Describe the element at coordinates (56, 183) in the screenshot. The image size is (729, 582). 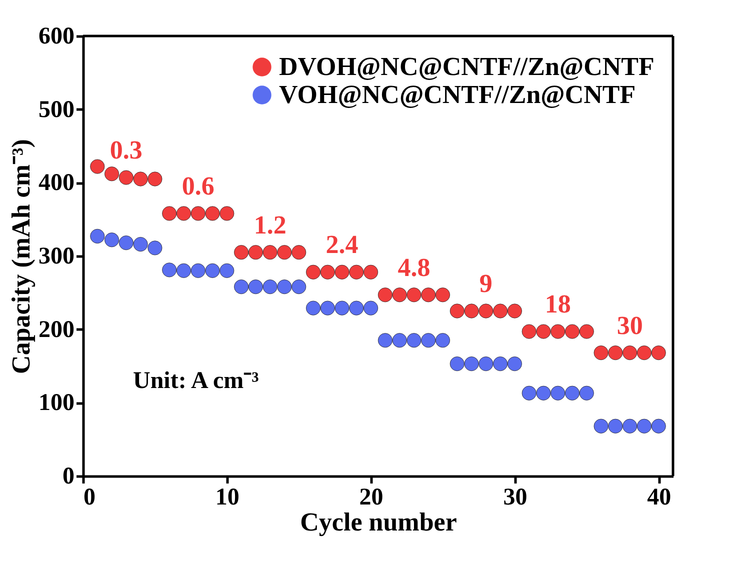
I see `y-tick-label: 400` at that location.